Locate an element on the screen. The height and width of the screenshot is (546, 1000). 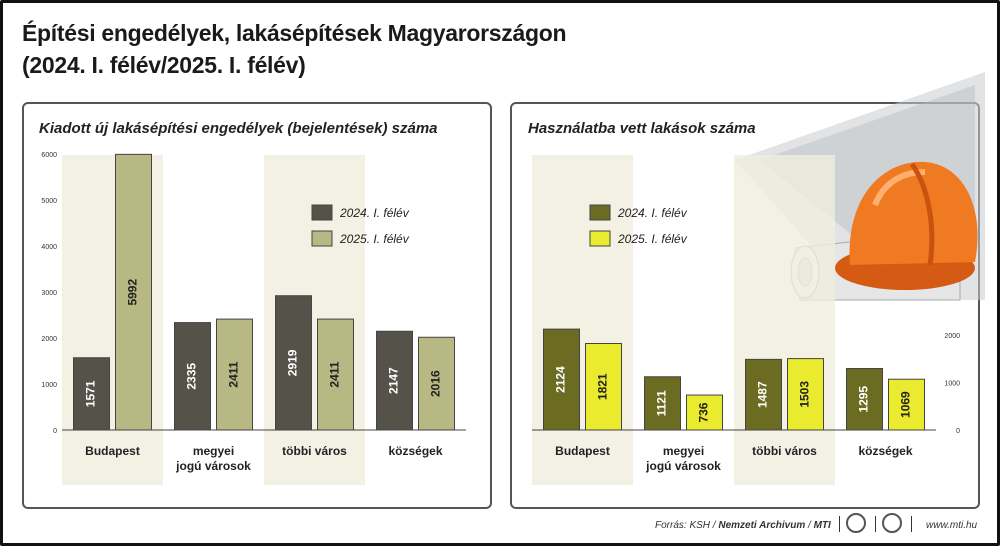
data-label: 1121 is located at coordinates (662, 403).